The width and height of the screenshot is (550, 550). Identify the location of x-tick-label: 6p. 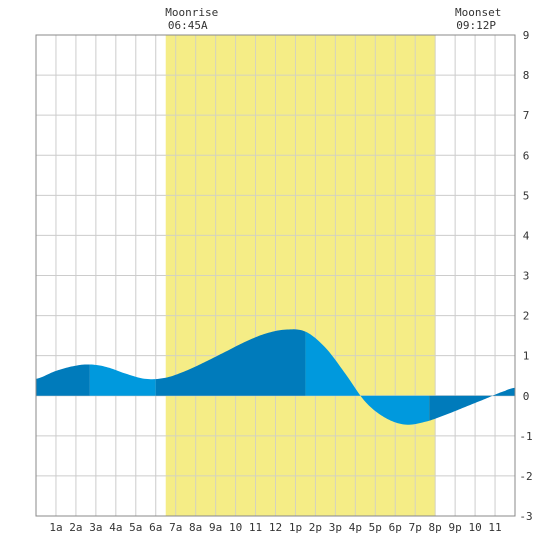
(395, 527).